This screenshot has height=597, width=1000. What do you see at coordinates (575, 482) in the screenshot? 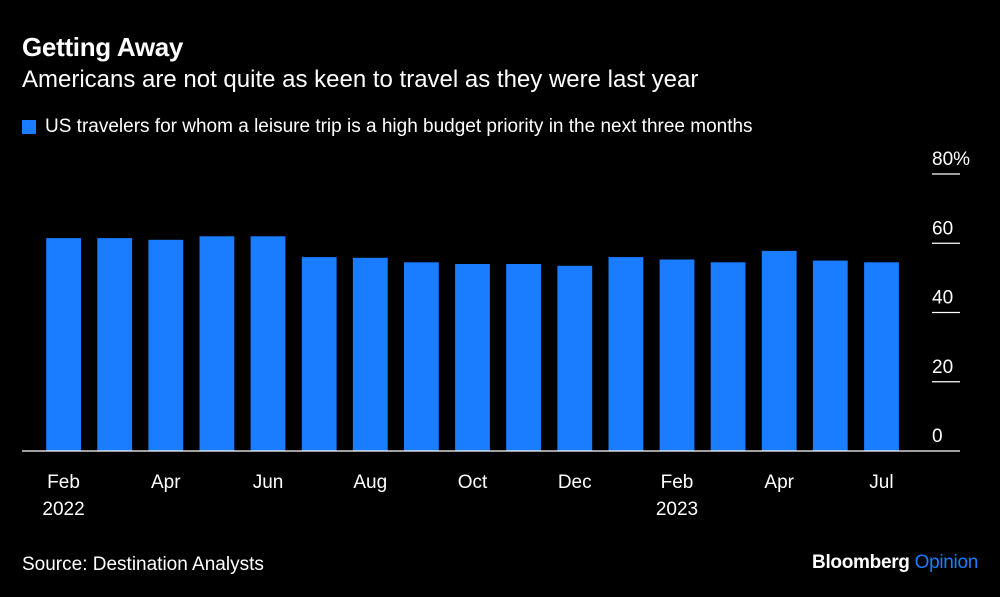
I see `x-tick-label: Dec` at bounding box center [575, 482].